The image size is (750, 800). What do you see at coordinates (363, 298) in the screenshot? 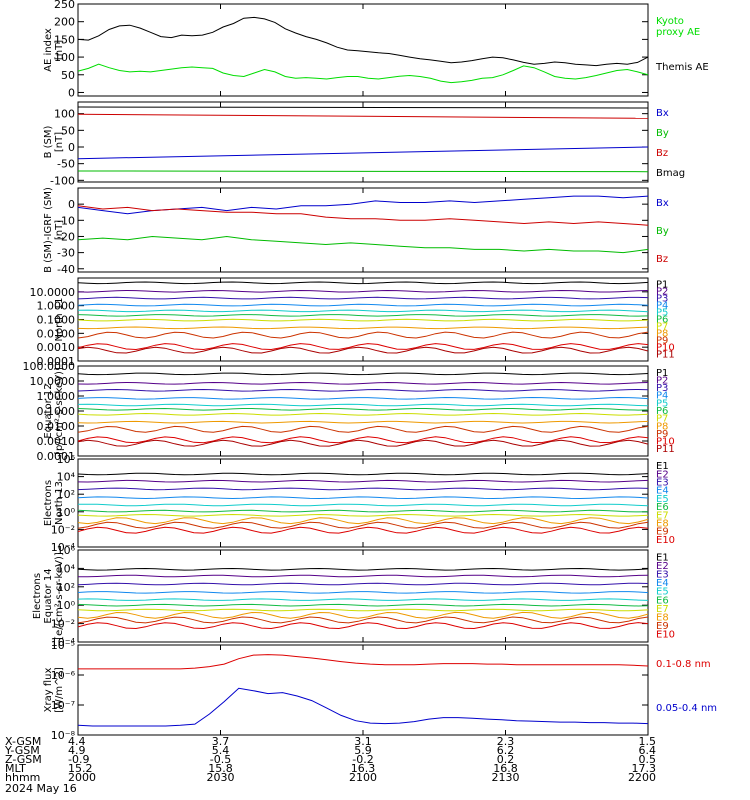
I see `series-line-p3` at bounding box center [363, 298].